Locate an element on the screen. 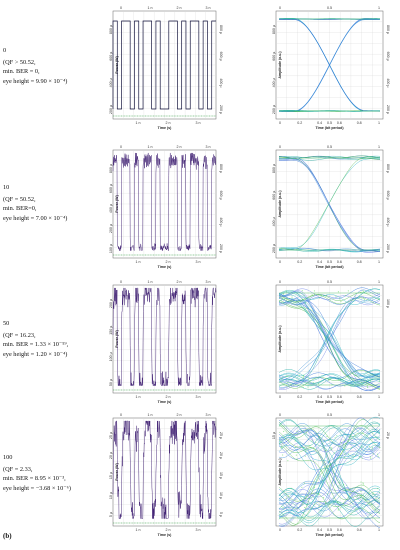 This screenshot has width=400, height=550. x-tick-label: 0.8 is located at coordinates (359, 397).